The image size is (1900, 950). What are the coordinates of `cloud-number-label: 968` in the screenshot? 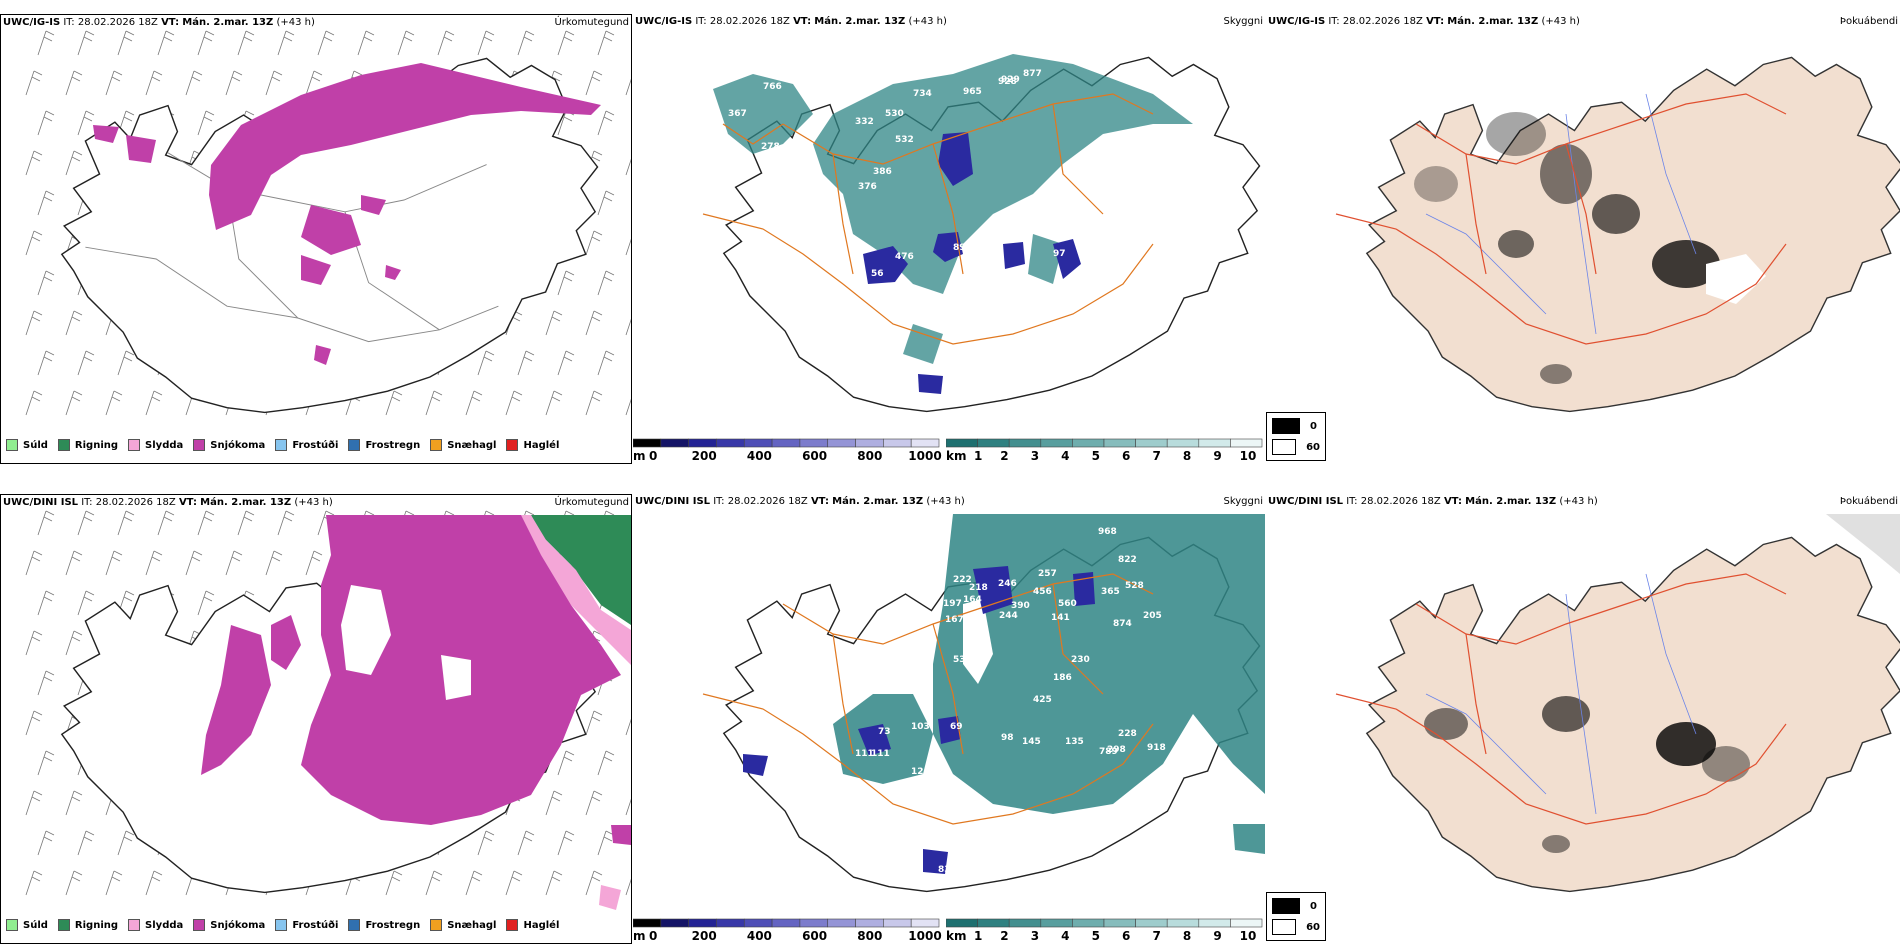 It's located at (1107, 532).